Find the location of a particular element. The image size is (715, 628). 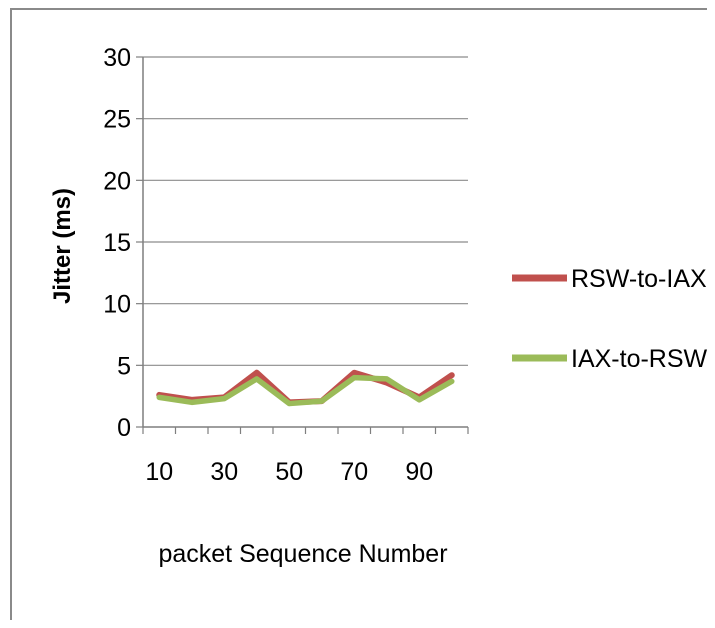

y-tick-labels: 0 5 10 15 20 25 30 is located at coordinates (123, 243).